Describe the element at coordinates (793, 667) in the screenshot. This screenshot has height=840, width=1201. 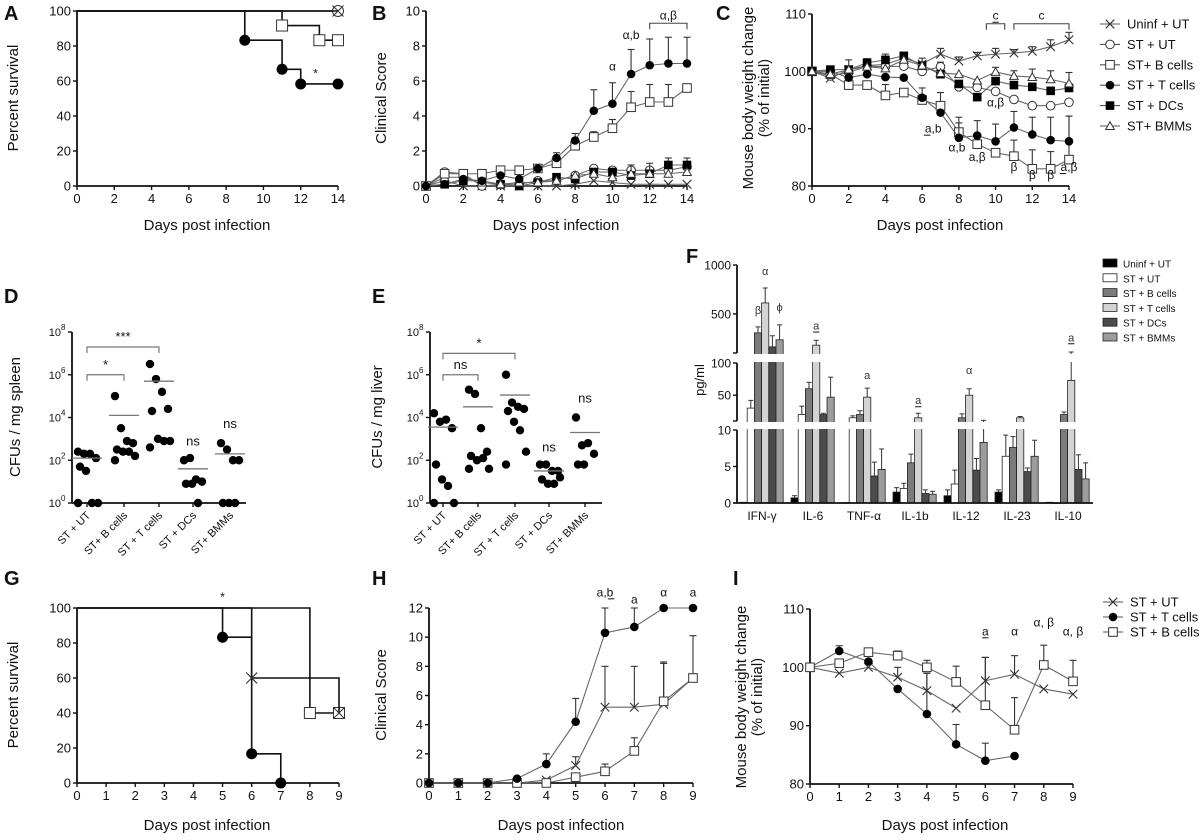
I see `y-tick-label: 100` at that location.